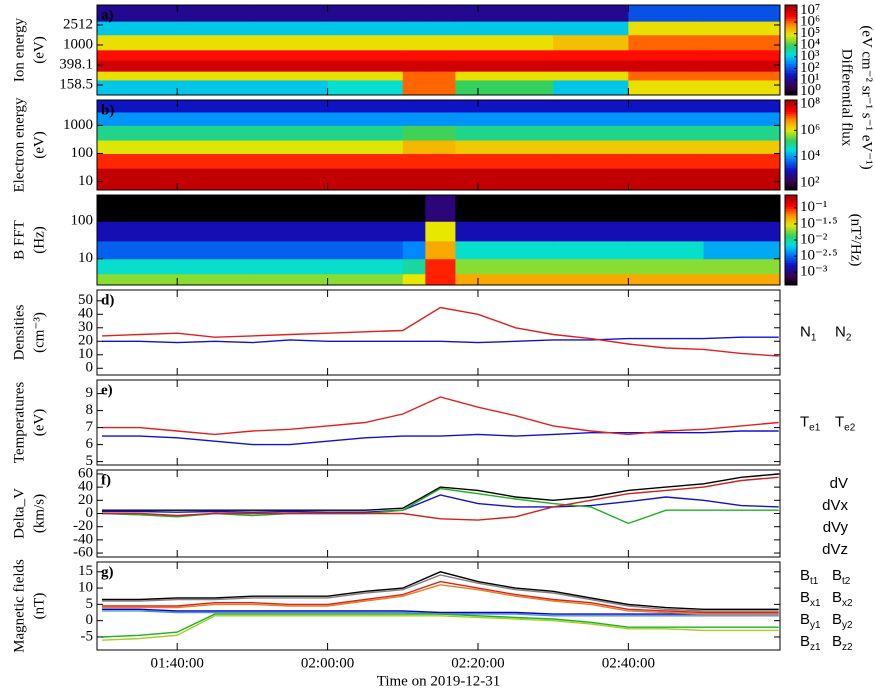 The image size is (875, 692). What do you see at coordinates (819, 223) in the screenshot?
I see `colorbar-tick-label: 10⁻¹·⁵` at bounding box center [819, 223].